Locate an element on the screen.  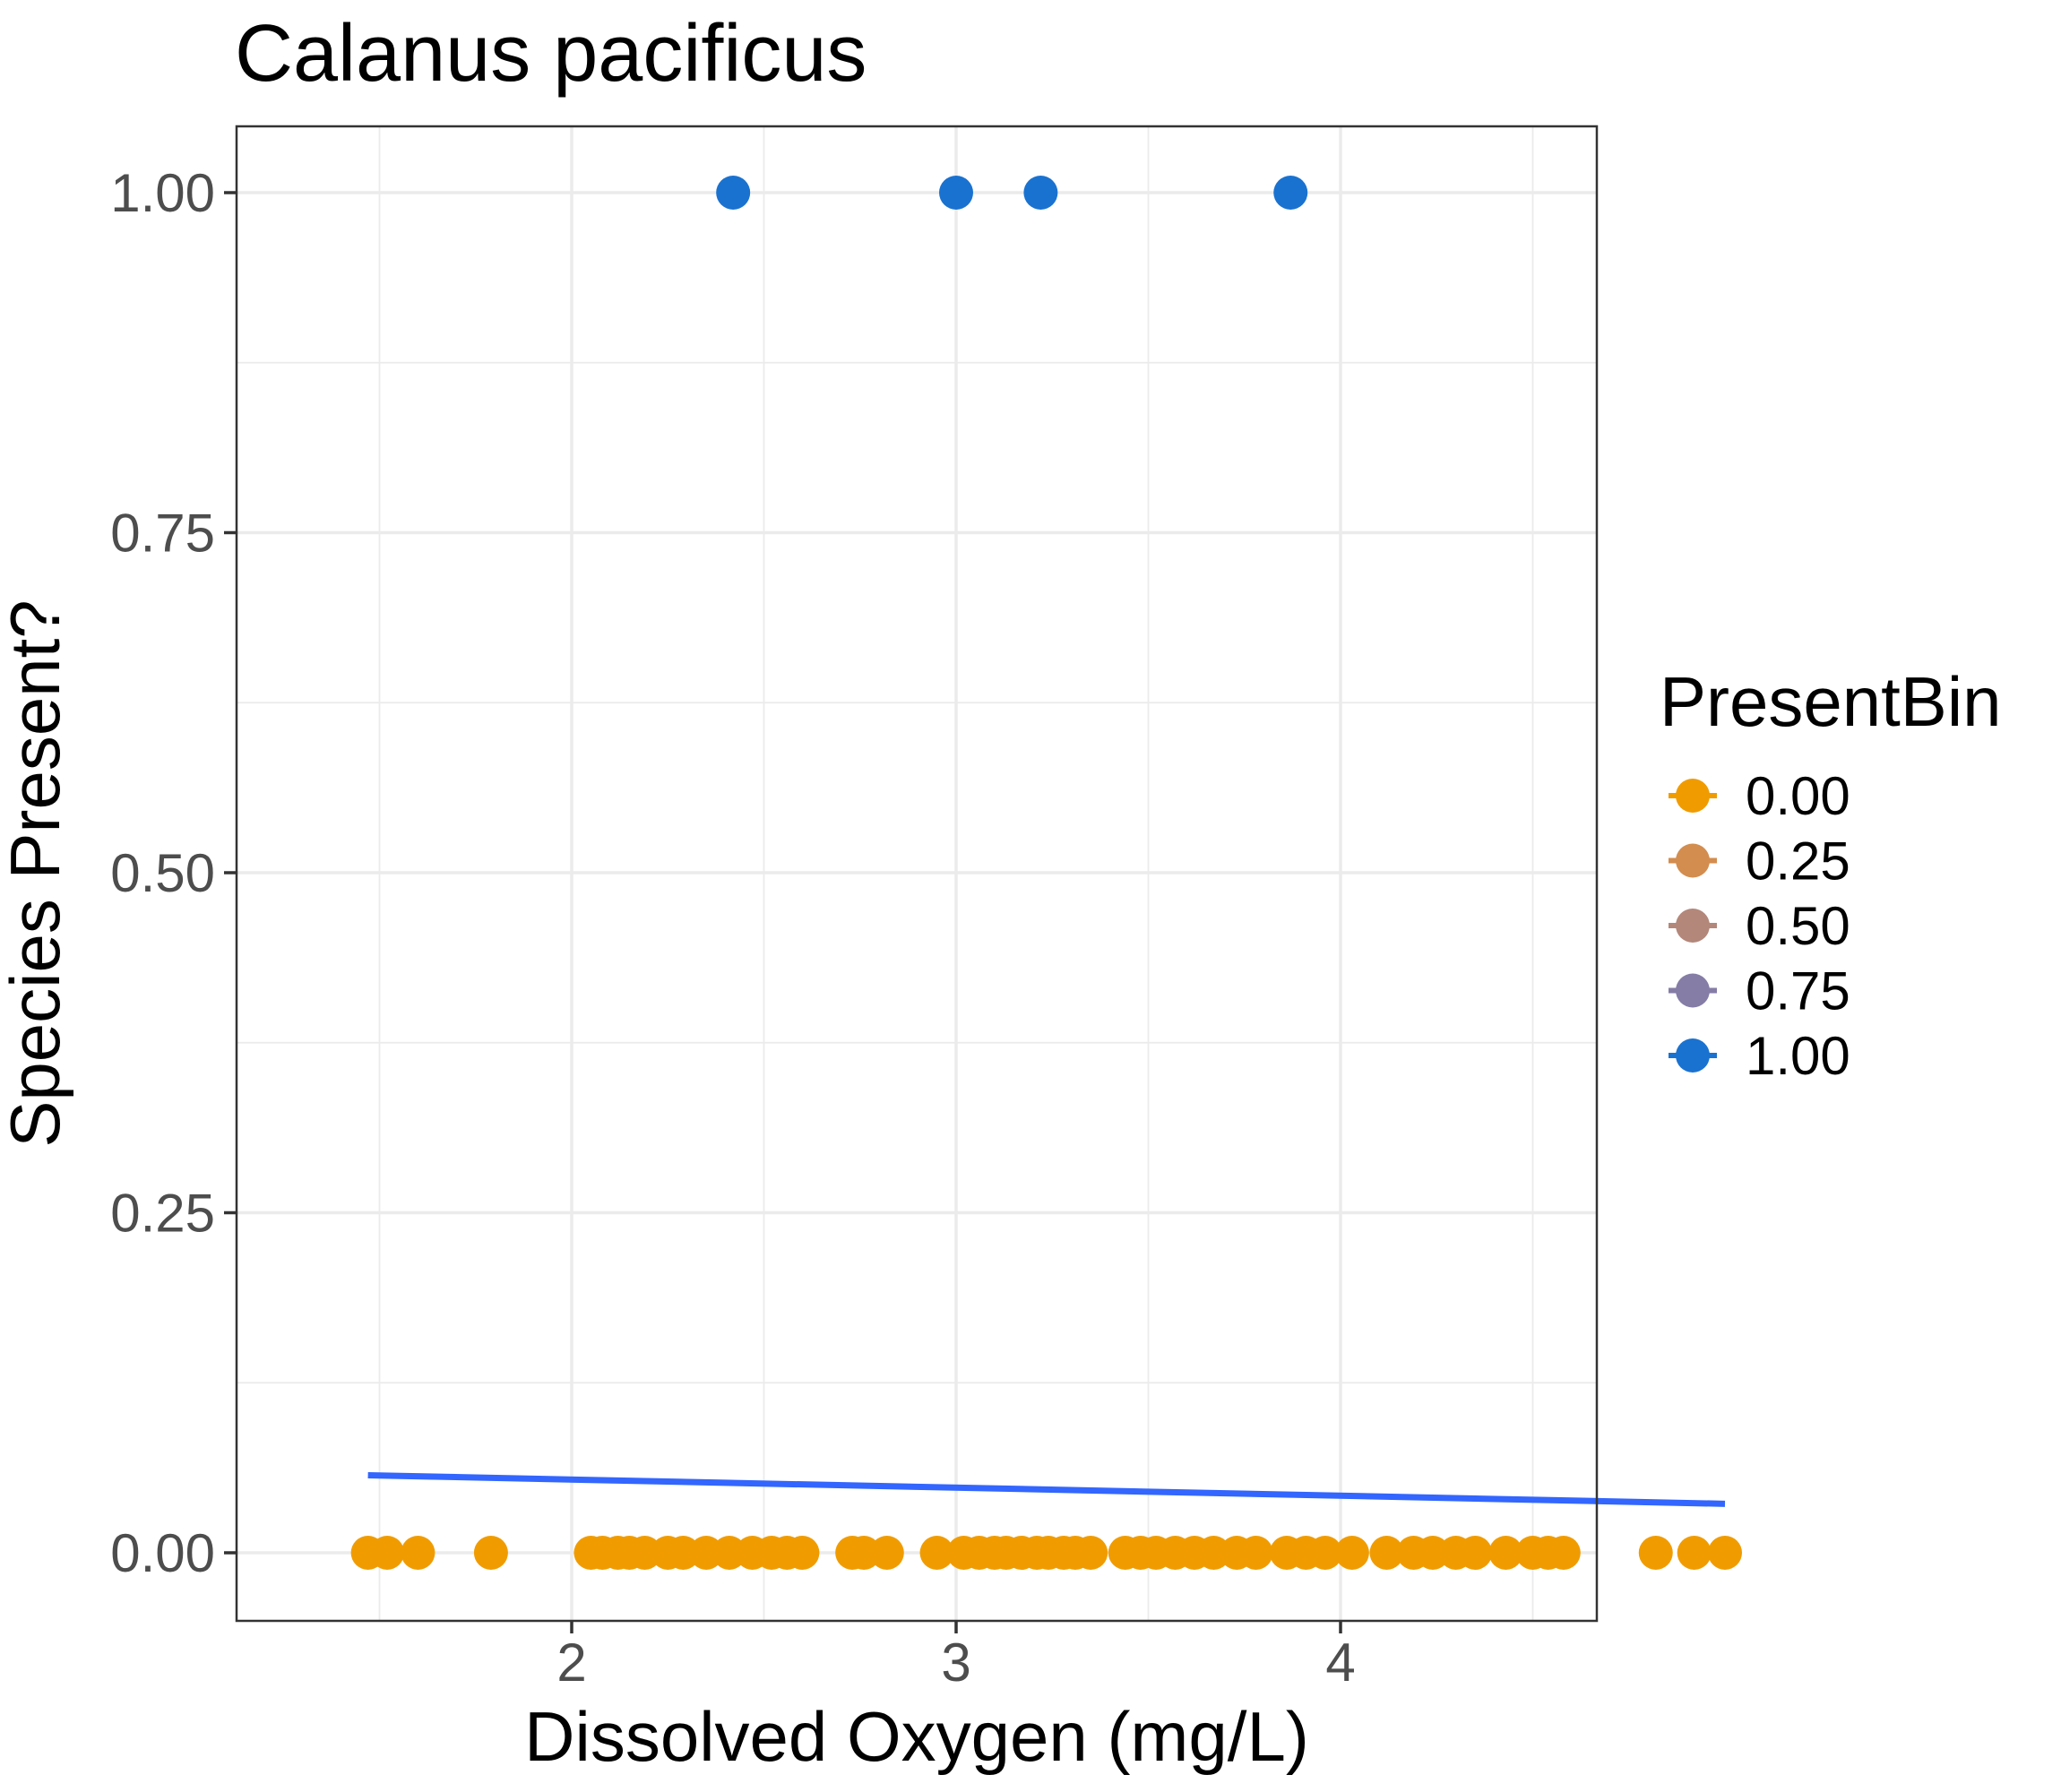
y-tick-label: 0.75 is located at coordinates (162, 534).